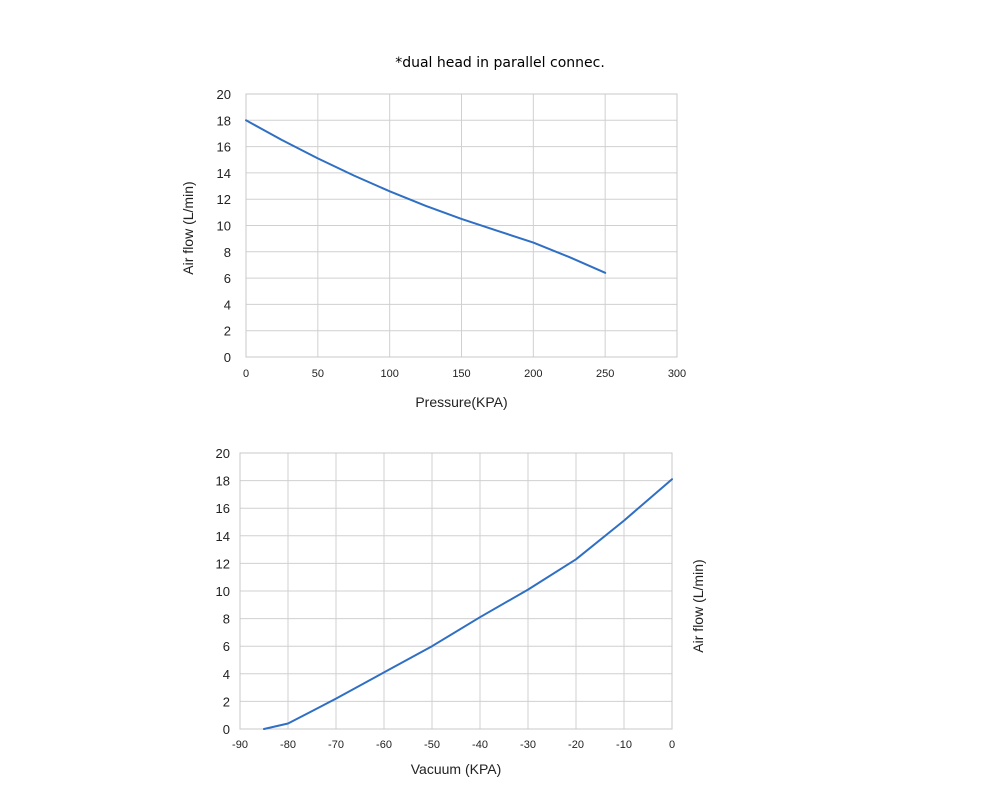 The image size is (1000, 800). Describe the element at coordinates (336, 745) in the screenshot. I see `x-tick-label: -70` at that location.